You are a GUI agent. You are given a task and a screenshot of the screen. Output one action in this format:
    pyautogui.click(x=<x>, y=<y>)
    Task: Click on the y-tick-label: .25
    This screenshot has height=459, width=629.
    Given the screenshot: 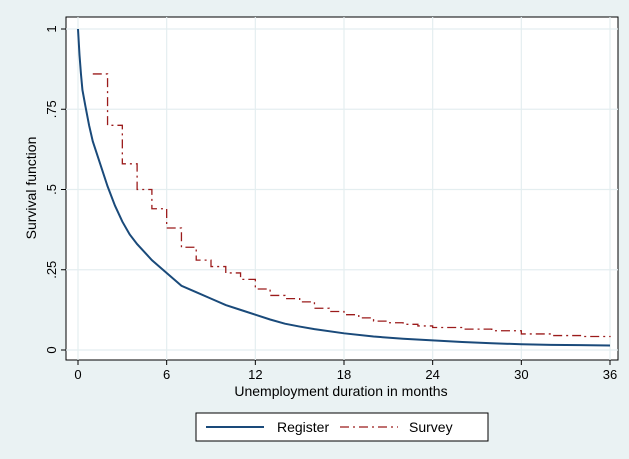 What is the action you would take?
    pyautogui.click(x=51, y=270)
    